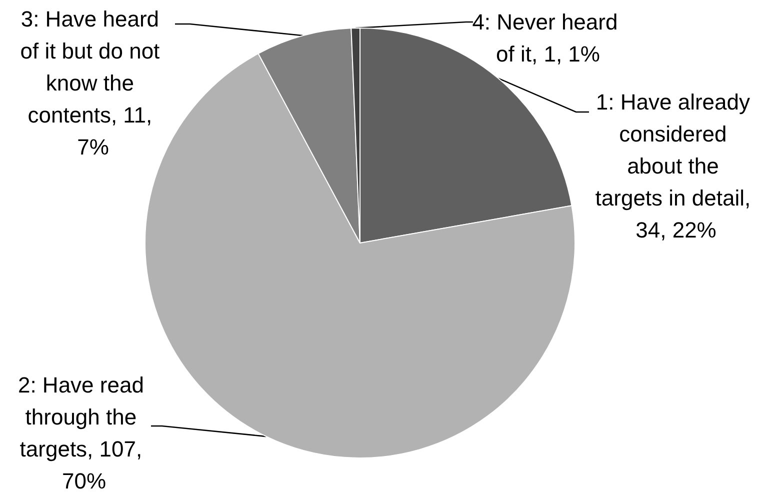  What do you see at coordinates (84, 433) in the screenshot?
I see `slice-label: 2: Have read through the targets, 107, 70%` at bounding box center [84, 433].